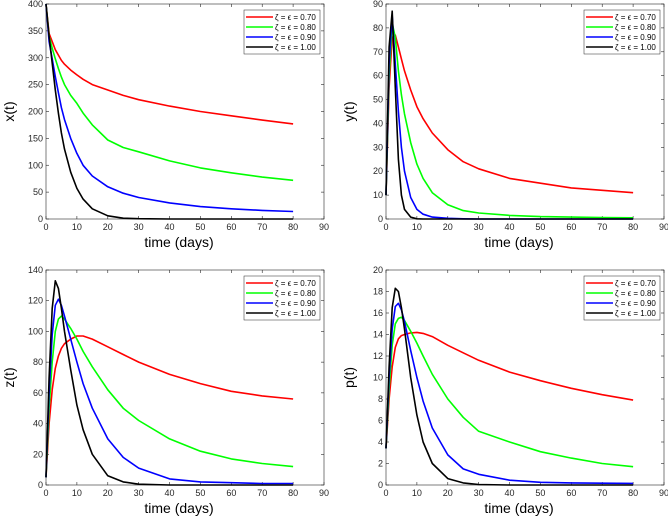  Describe the element at coordinates (380, 421) in the screenshot. I see `y-tick-label: 6` at that location.